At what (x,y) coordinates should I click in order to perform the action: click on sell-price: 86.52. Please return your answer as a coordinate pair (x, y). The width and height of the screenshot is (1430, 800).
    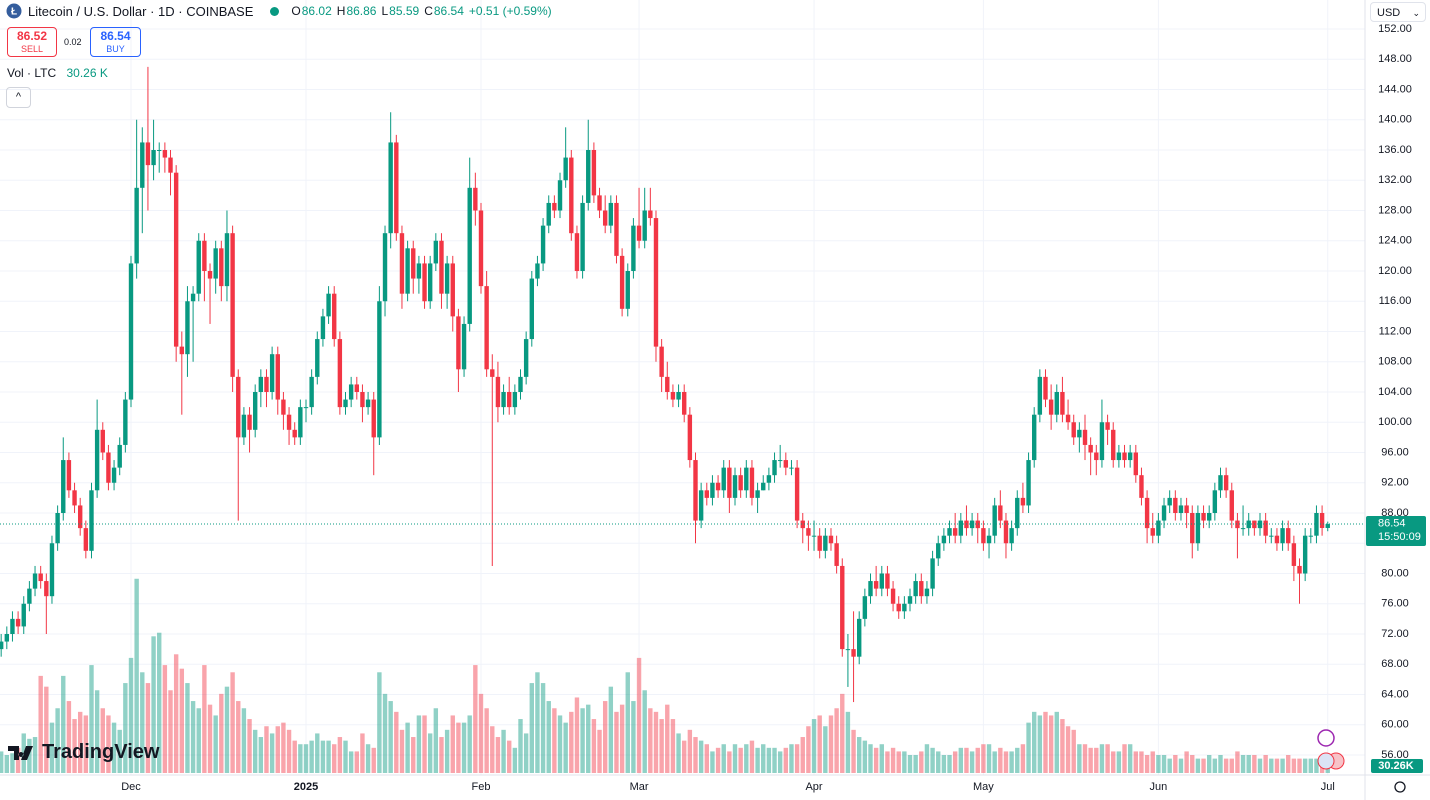
    Looking at the image, I should click on (32, 36).